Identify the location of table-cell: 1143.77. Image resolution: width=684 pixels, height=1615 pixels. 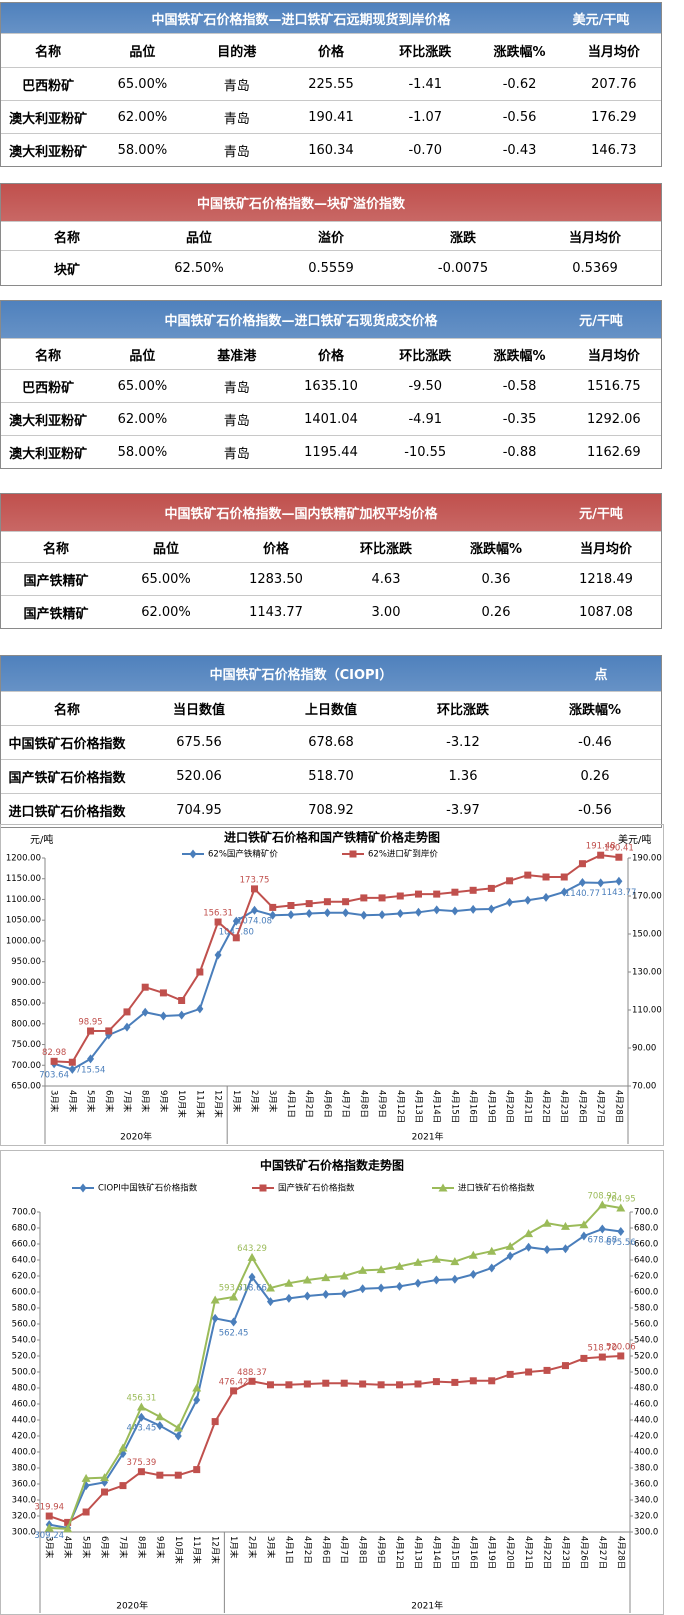
(276, 612).